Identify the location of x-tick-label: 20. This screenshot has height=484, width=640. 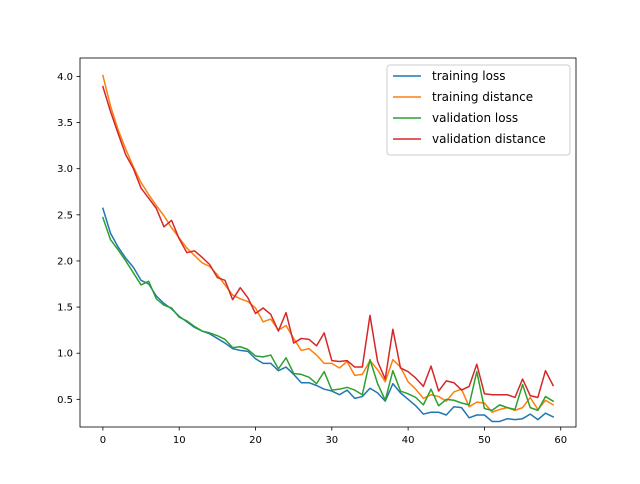
(255, 440).